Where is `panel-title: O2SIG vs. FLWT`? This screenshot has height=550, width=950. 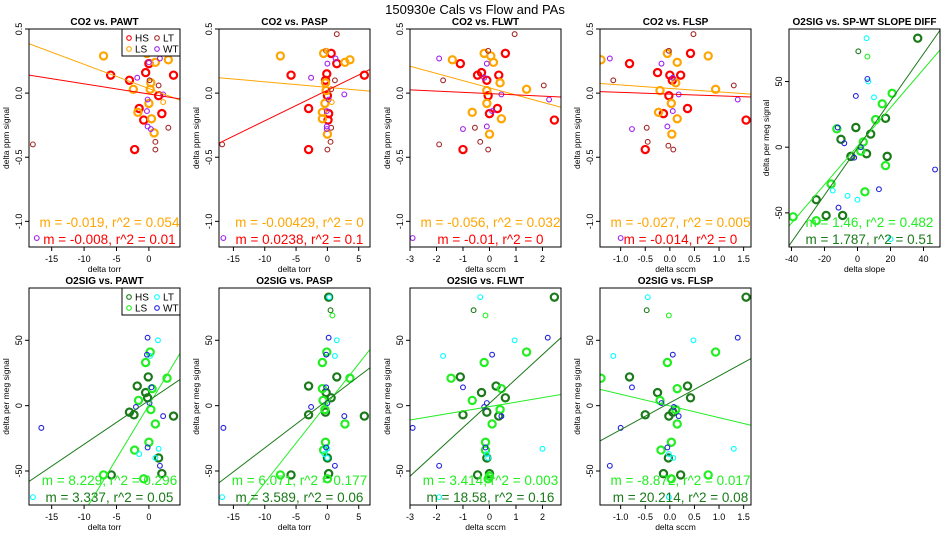 panel-title: O2SIG vs. FLWT is located at coordinates (485, 281).